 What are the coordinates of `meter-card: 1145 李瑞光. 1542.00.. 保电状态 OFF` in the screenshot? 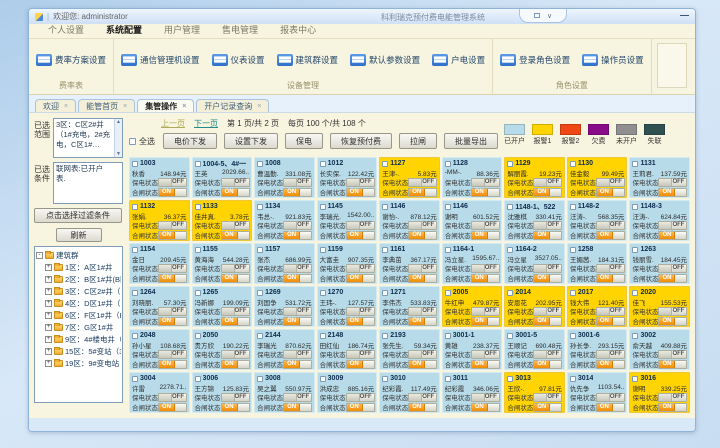 It's located at (347, 220).